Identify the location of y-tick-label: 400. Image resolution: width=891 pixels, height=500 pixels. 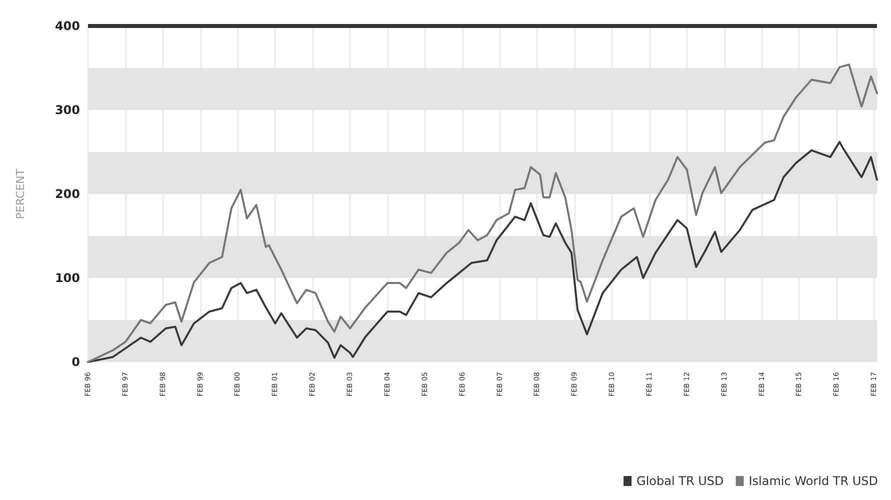
(67, 26).